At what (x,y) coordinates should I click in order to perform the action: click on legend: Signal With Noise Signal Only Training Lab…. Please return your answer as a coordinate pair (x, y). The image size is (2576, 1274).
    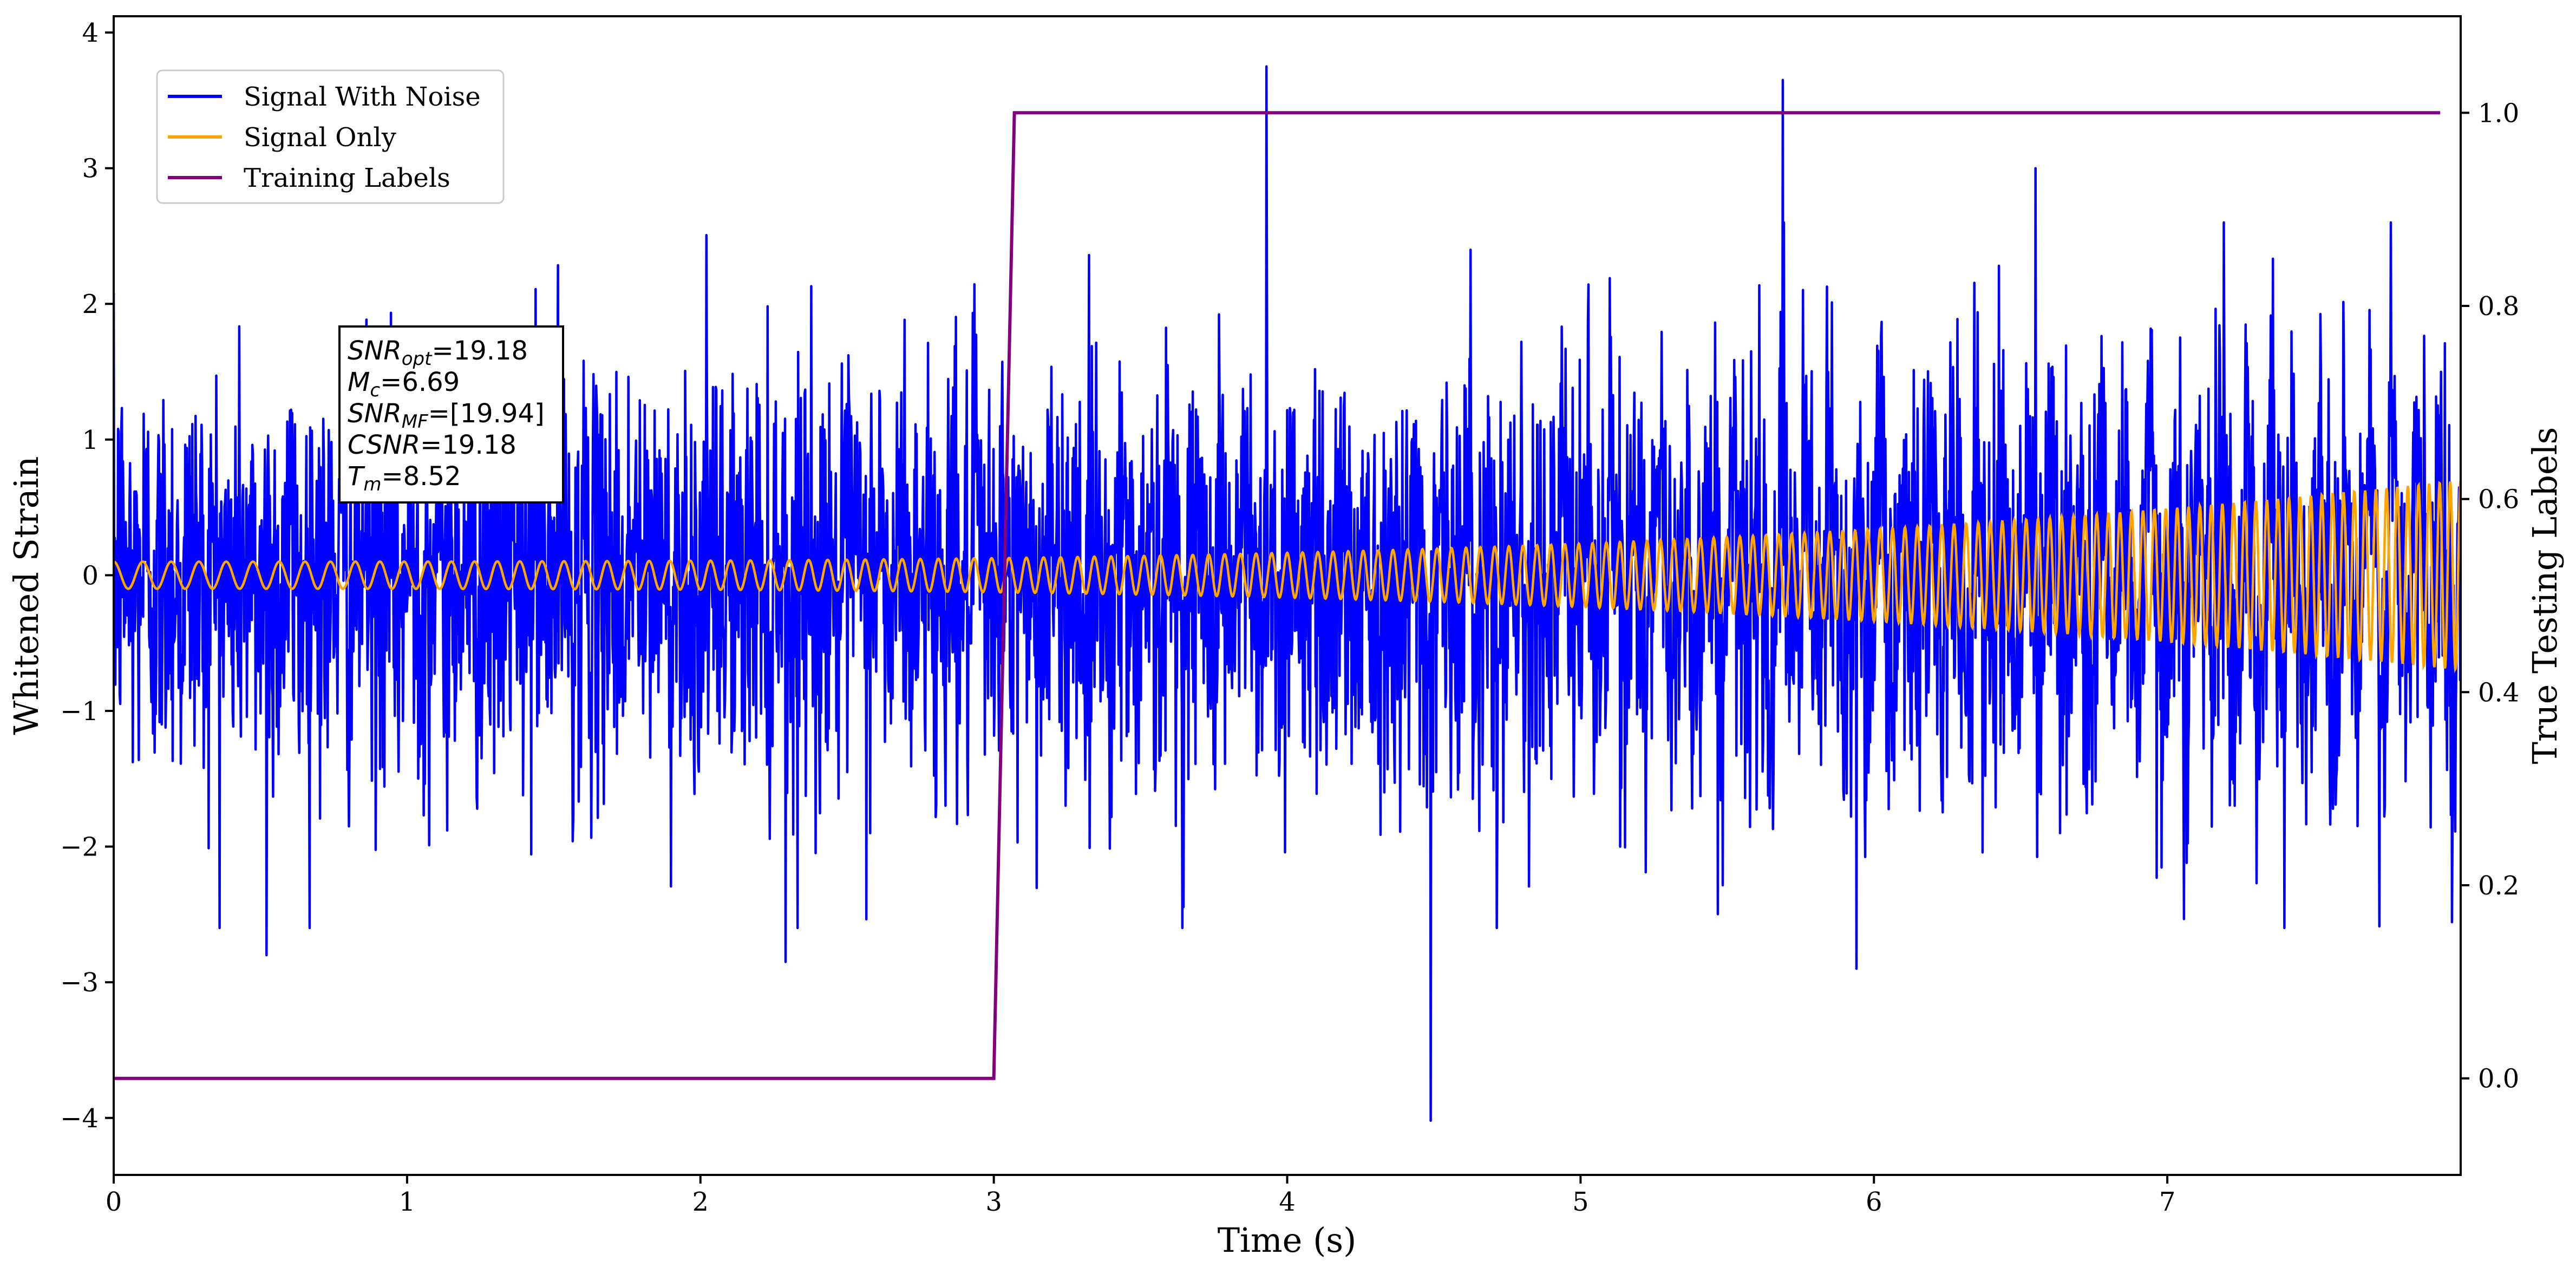
    Looking at the image, I should click on (331, 136).